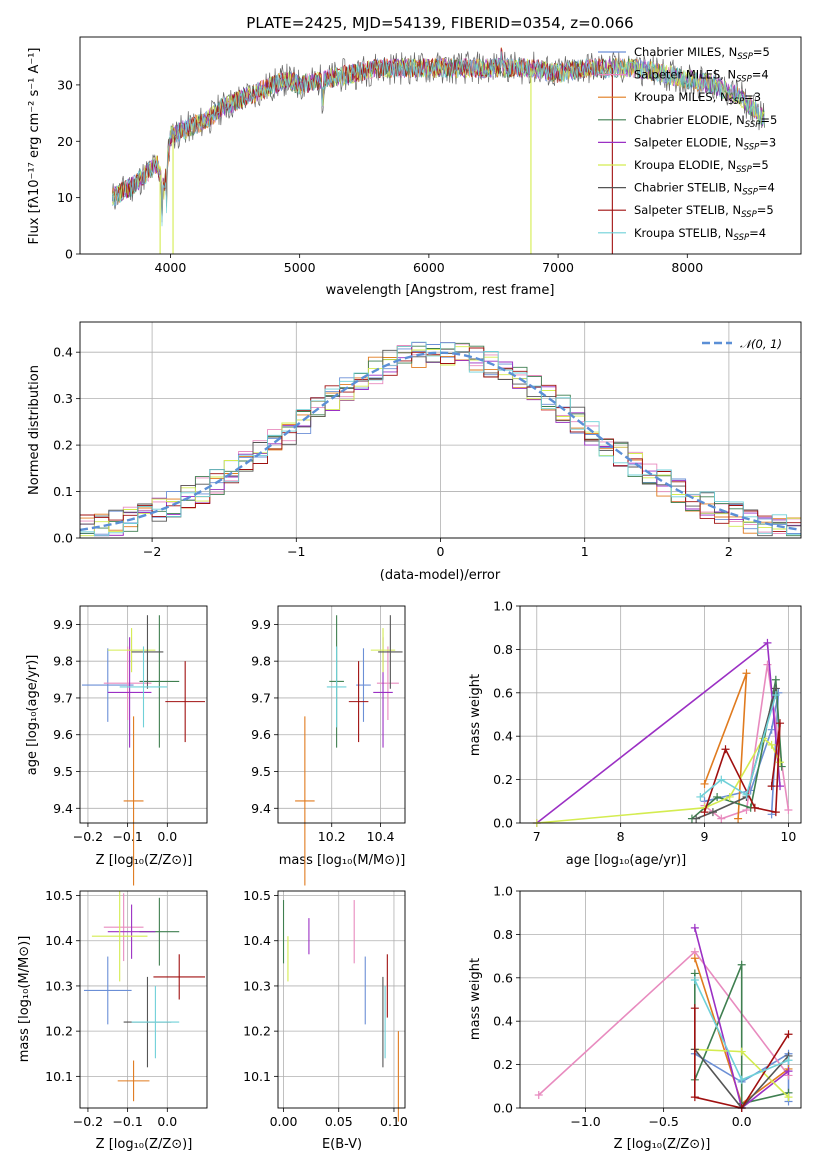 This screenshot has width=819, height=1170. Describe the element at coordinates (702, 53) in the screenshot. I see `legend-entry: Chabrier MILES, NSSP=5` at that location.